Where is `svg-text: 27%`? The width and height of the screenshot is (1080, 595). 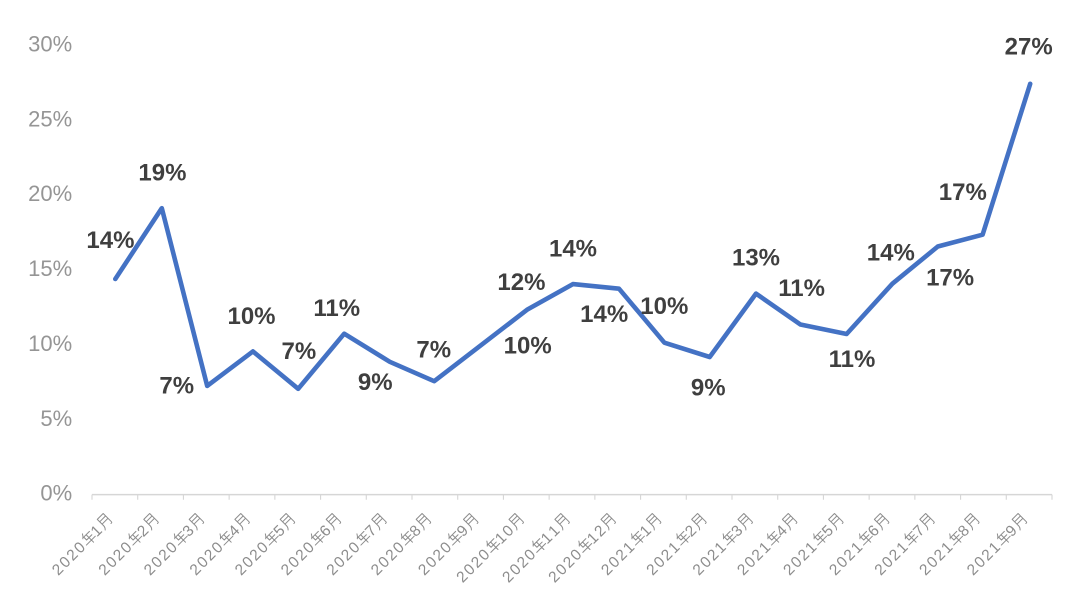 svg-text: 27% is located at coordinates (1029, 47).